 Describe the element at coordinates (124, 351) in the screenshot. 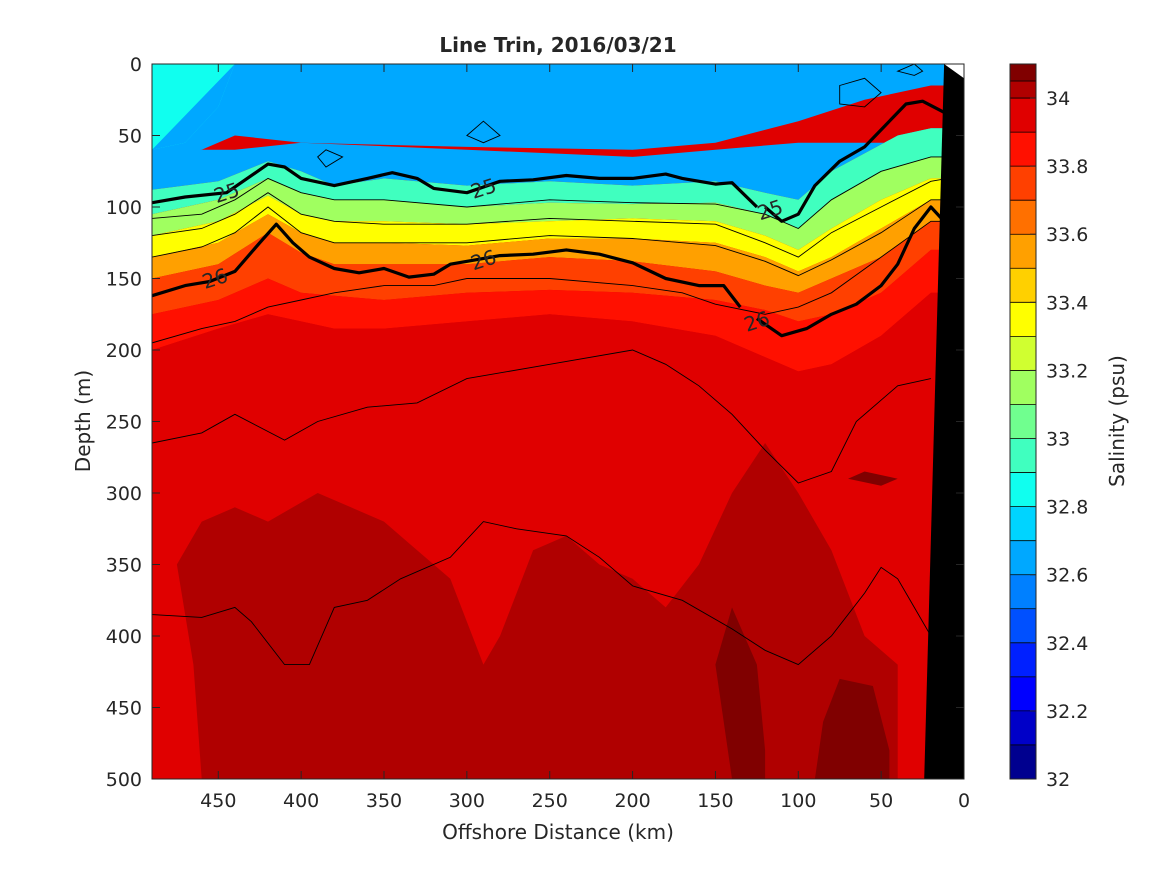

I see `y-tick-label-200: 200` at that location.